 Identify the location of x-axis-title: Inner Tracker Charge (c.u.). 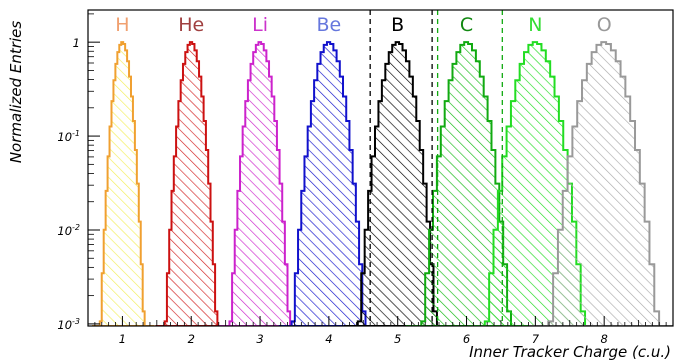
(570, 352).